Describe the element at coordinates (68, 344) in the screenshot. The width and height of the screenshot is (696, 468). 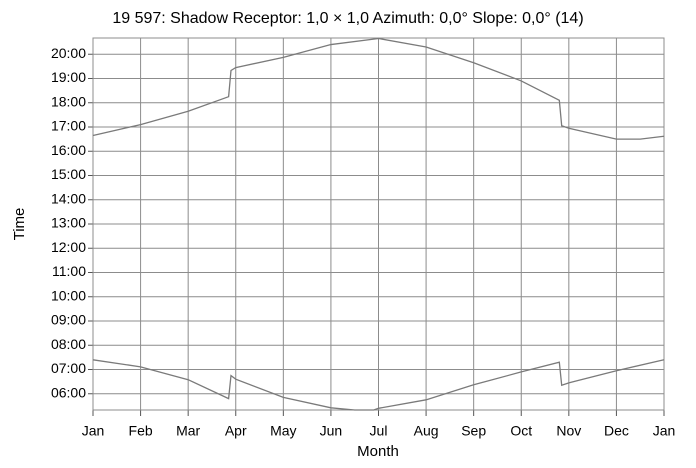
I see `y-tick-label: 08:00` at that location.